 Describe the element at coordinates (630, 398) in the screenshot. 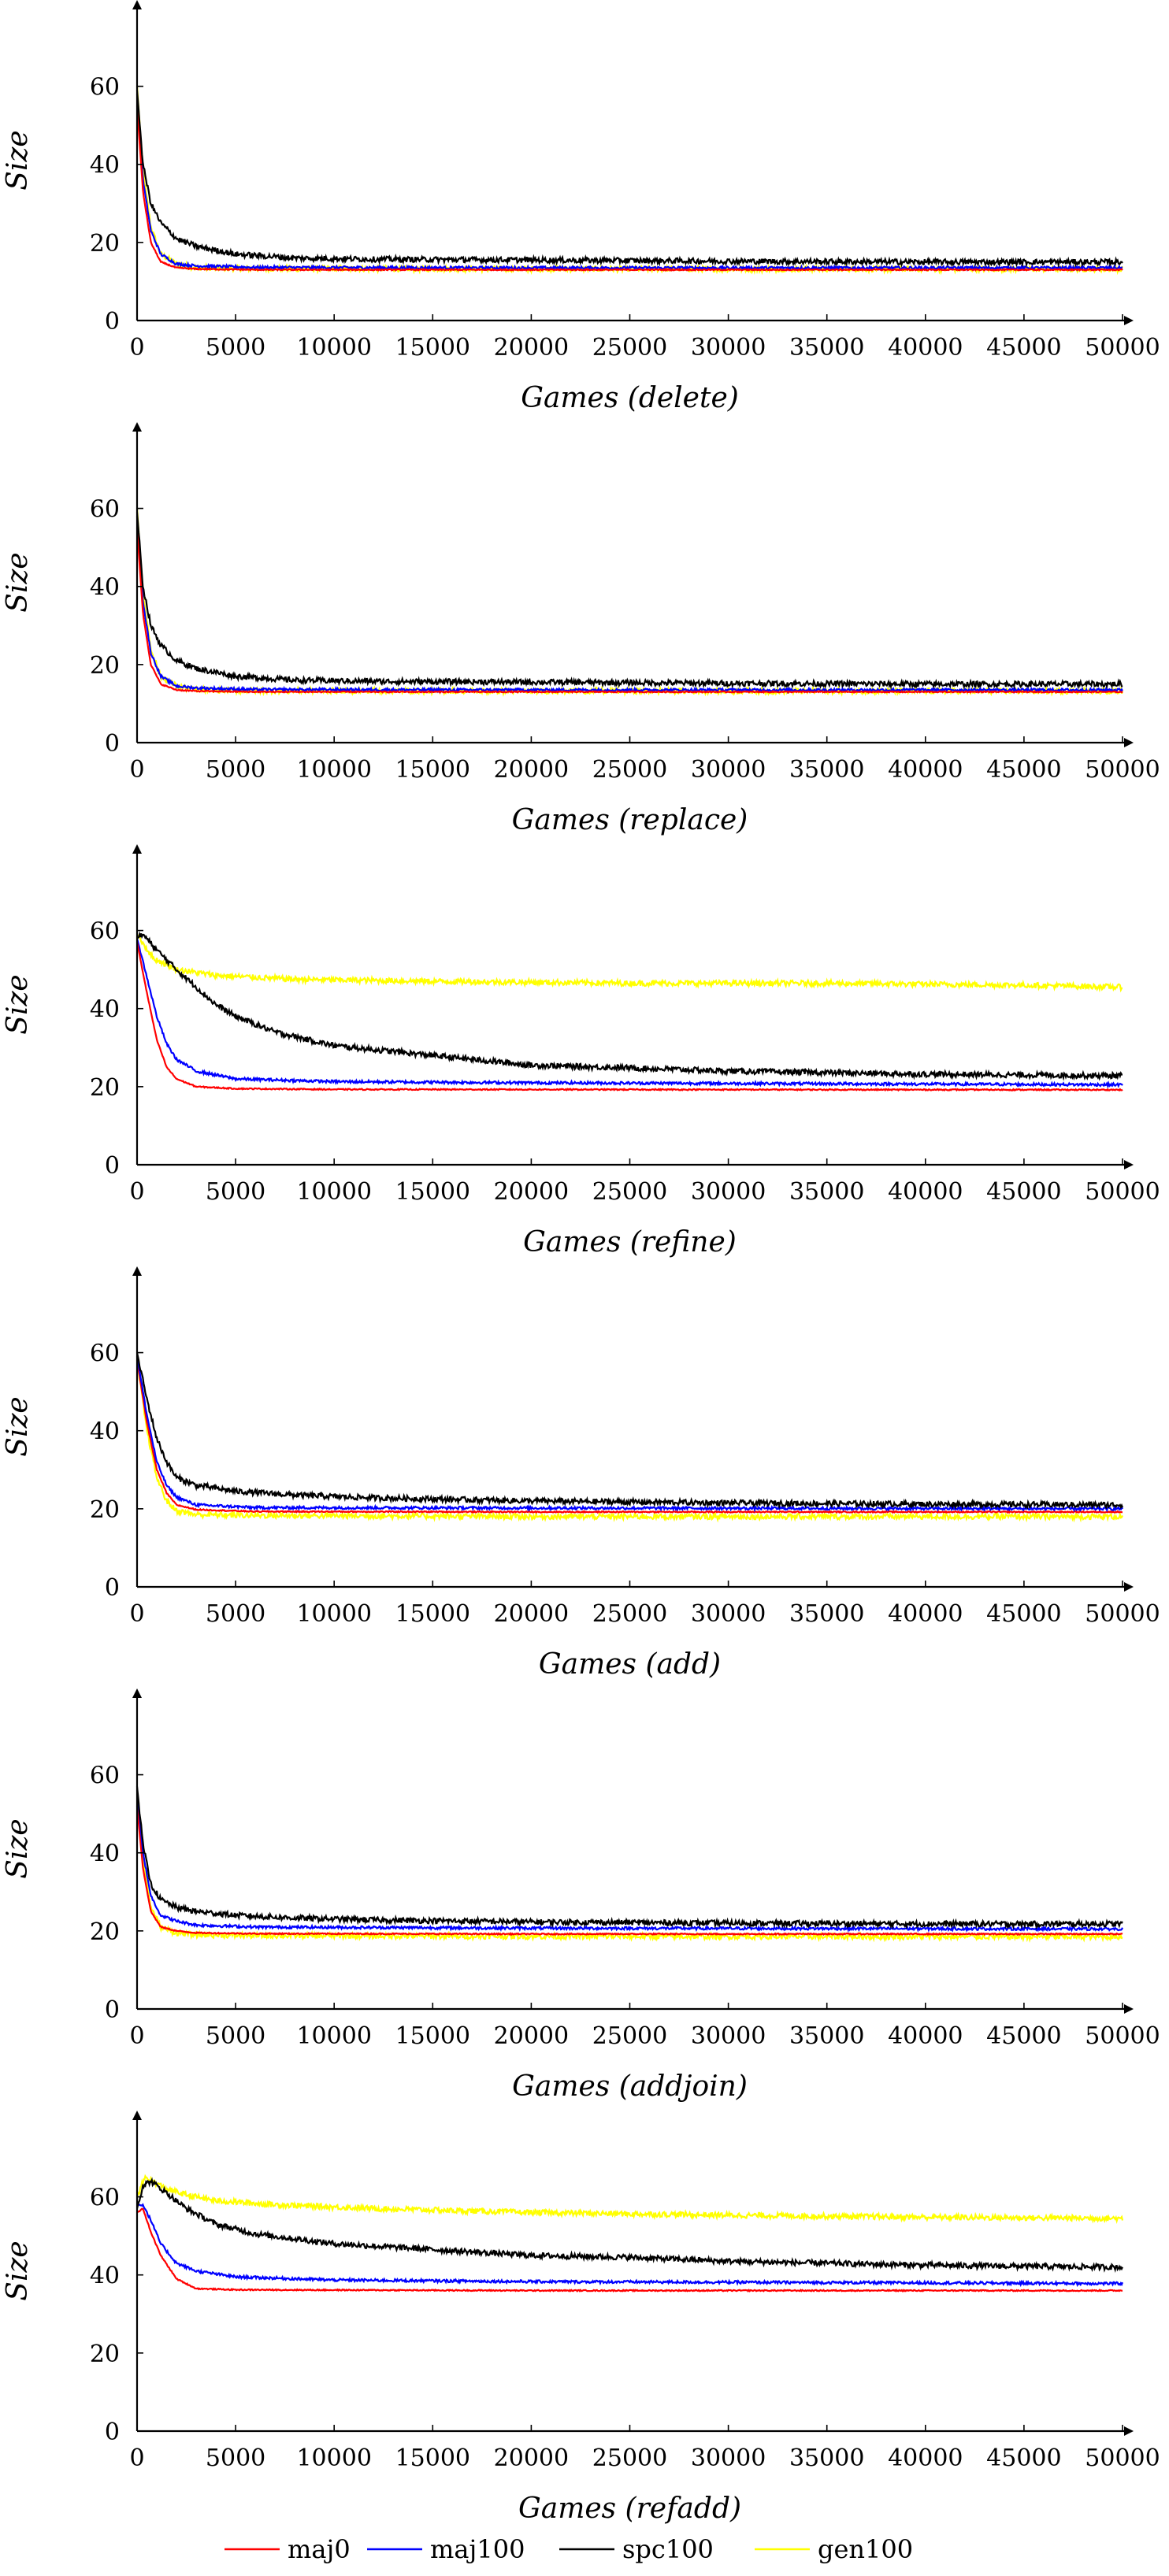

I see `x-axis-label: Games (delete)` at that location.